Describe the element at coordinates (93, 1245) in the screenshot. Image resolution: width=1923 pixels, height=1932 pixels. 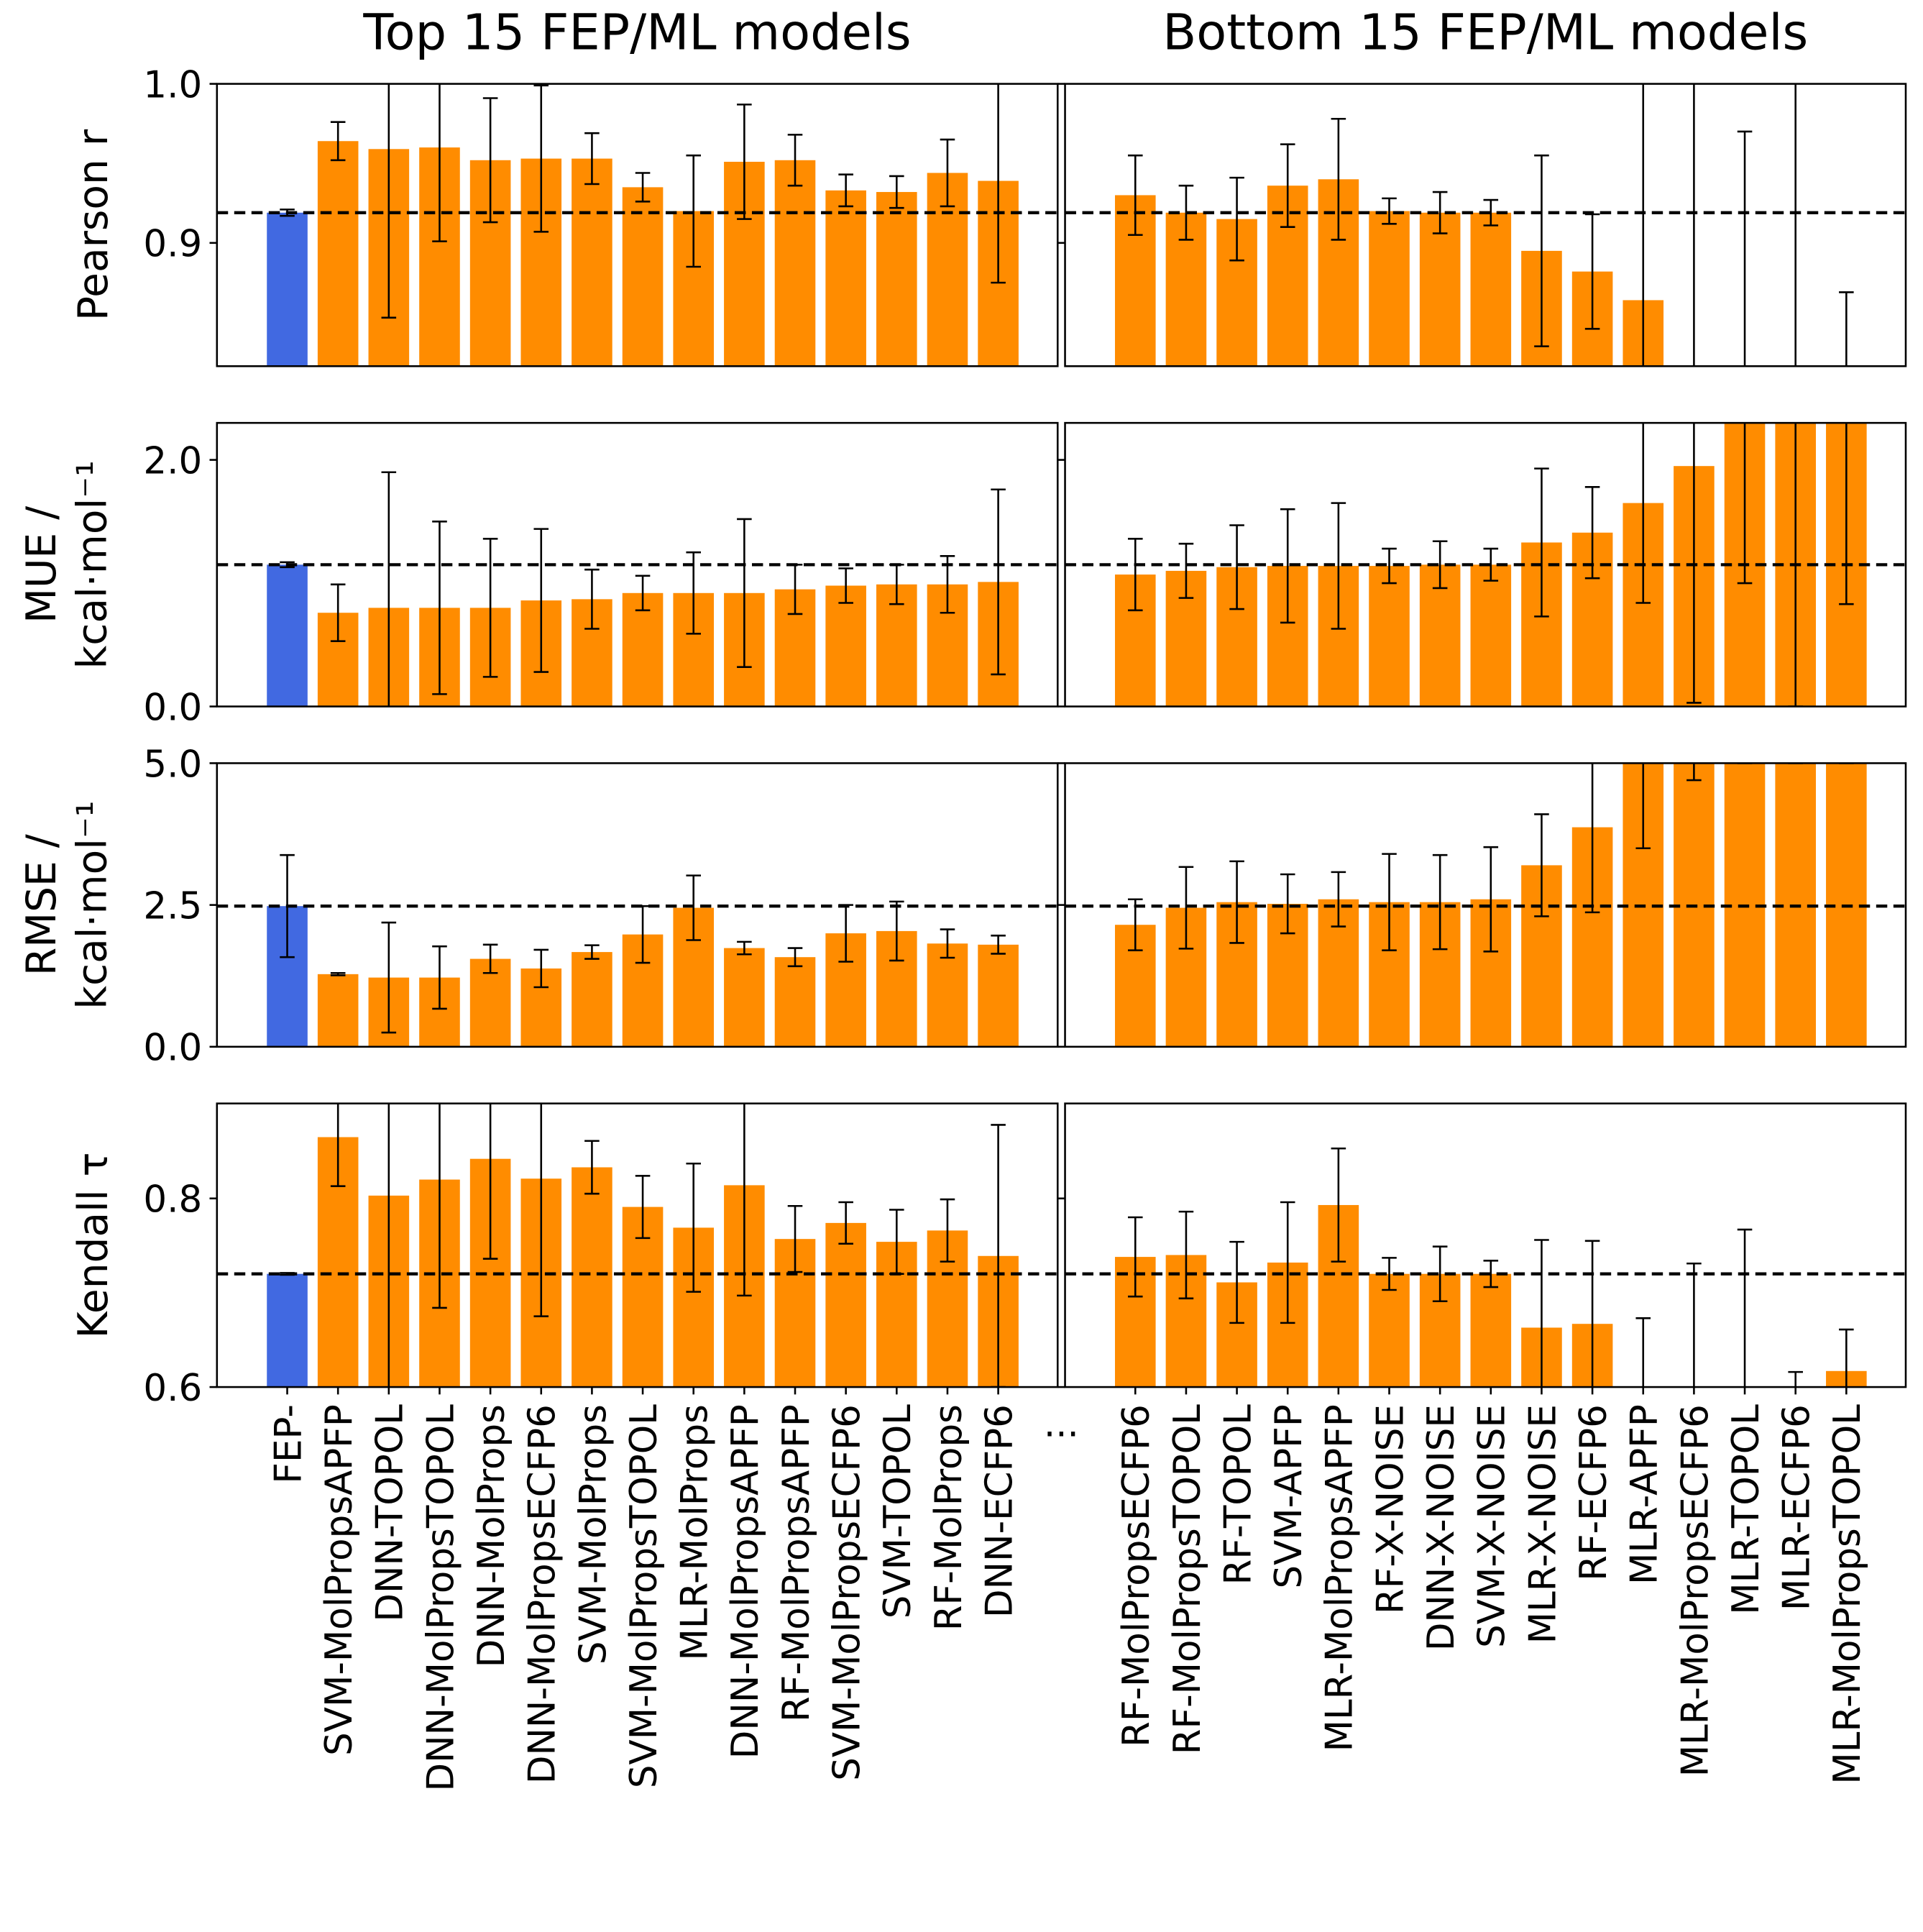
I see `y-axis-label: Kendall τ` at that location.